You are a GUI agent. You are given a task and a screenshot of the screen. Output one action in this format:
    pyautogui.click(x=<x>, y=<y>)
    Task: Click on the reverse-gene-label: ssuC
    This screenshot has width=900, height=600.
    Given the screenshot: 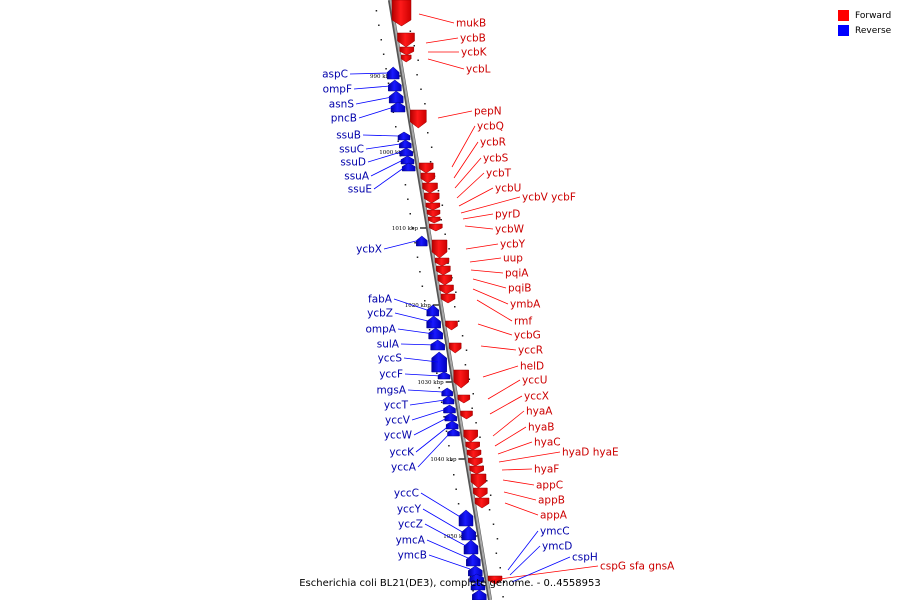 What is the action you would take?
    pyautogui.click(x=351, y=150)
    